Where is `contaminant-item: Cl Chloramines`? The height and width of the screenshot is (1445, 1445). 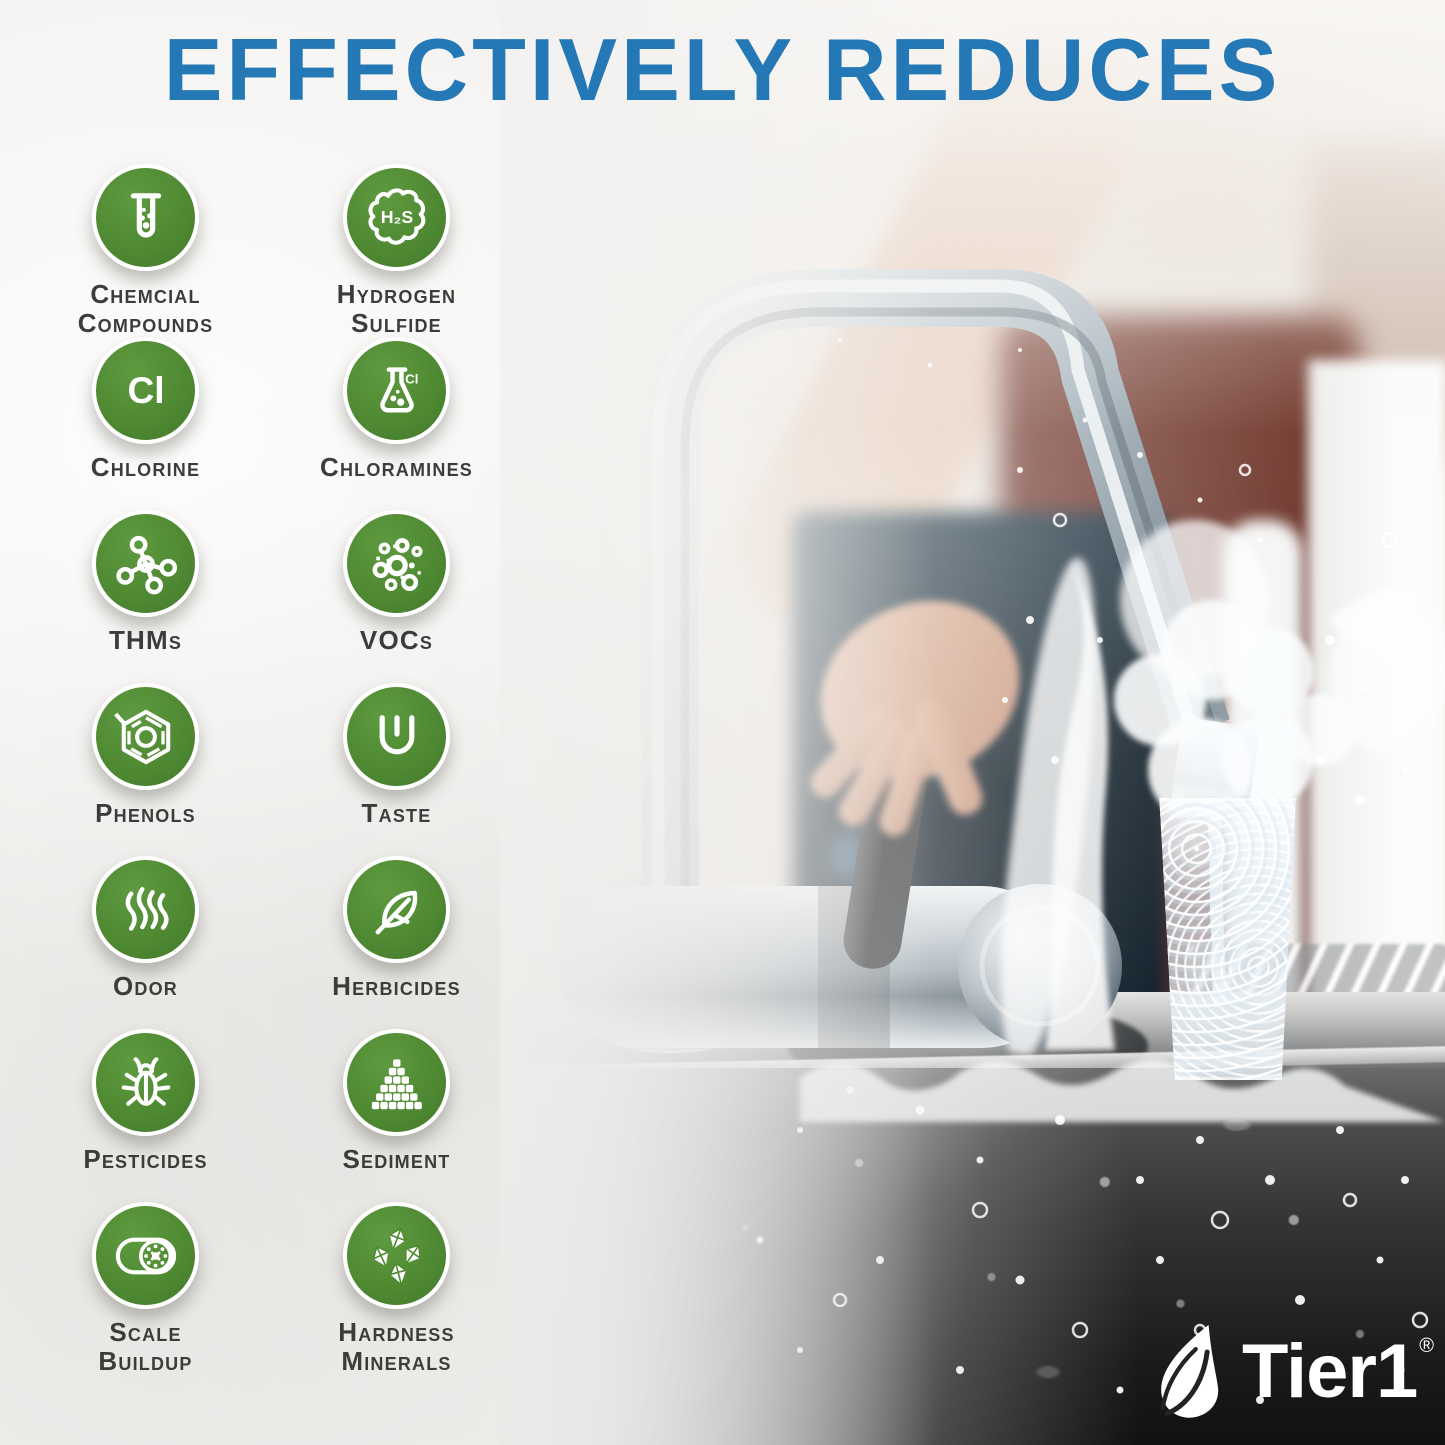 contaminant-item: Cl Chloramines is located at coordinates (396, 423).